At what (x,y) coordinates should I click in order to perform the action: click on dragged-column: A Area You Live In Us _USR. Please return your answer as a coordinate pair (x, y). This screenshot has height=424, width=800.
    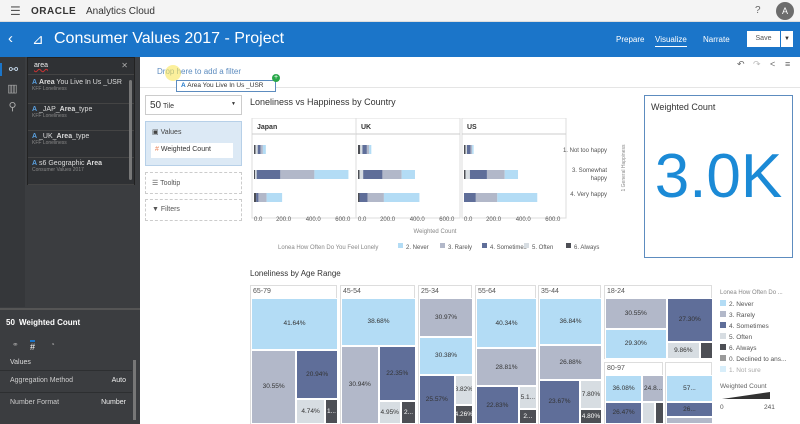
    Looking at the image, I should click on (226, 86).